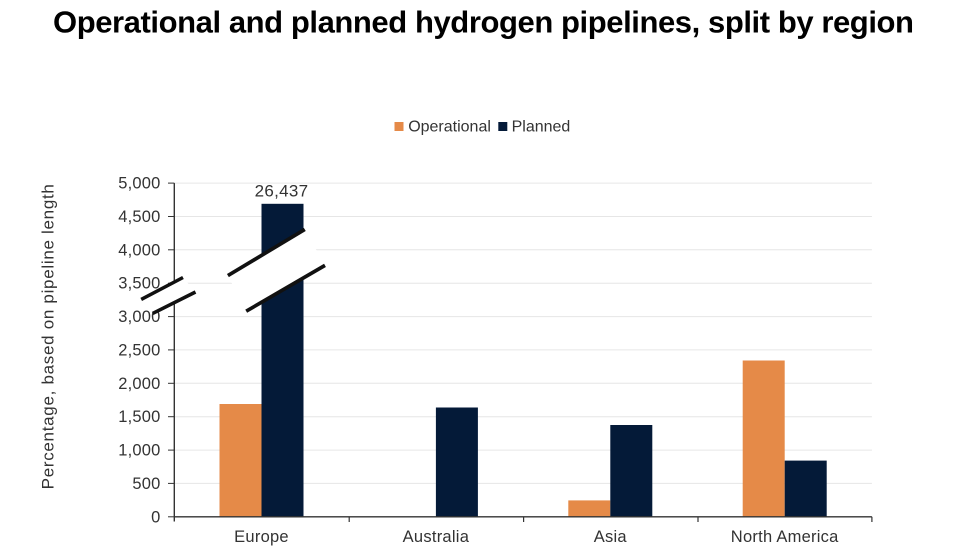 The width and height of the screenshot is (972, 546). What do you see at coordinates (282, 190) in the screenshot?
I see `svg-text: 26,437` at bounding box center [282, 190].